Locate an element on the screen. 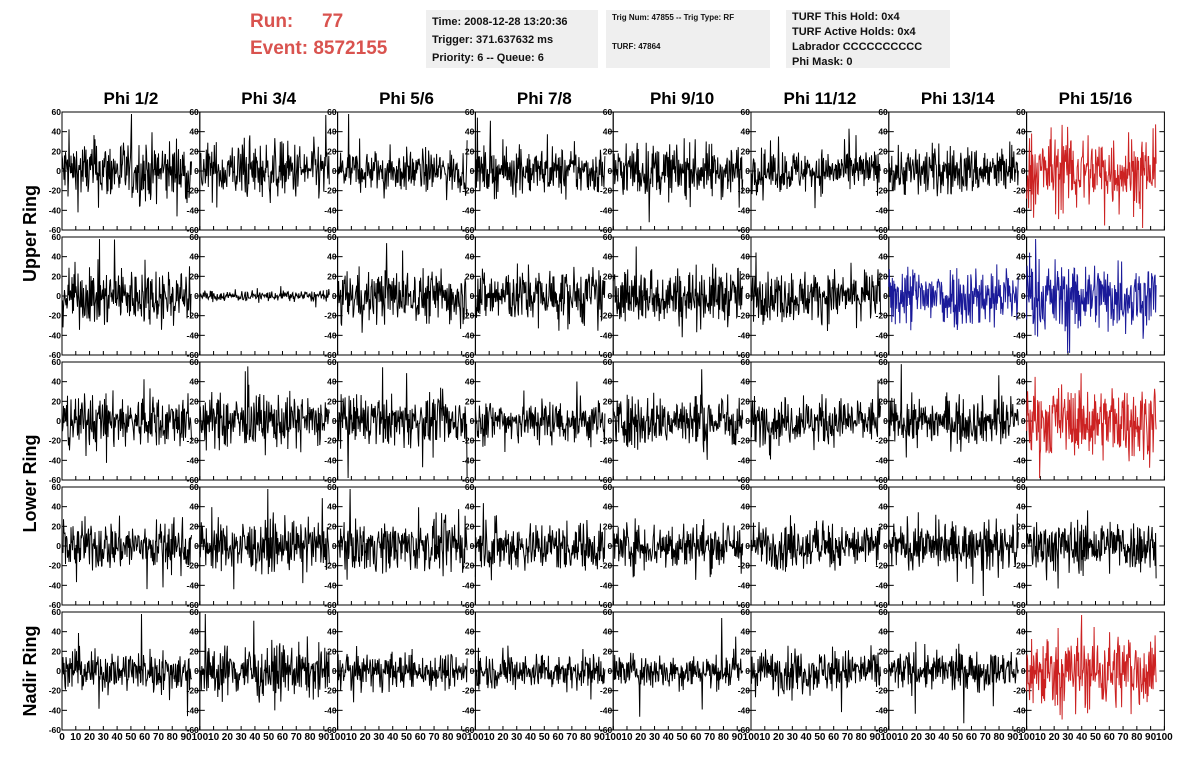 This screenshot has height=772, width=1196. ring-label: Upper Ring is located at coordinates (30, 233).